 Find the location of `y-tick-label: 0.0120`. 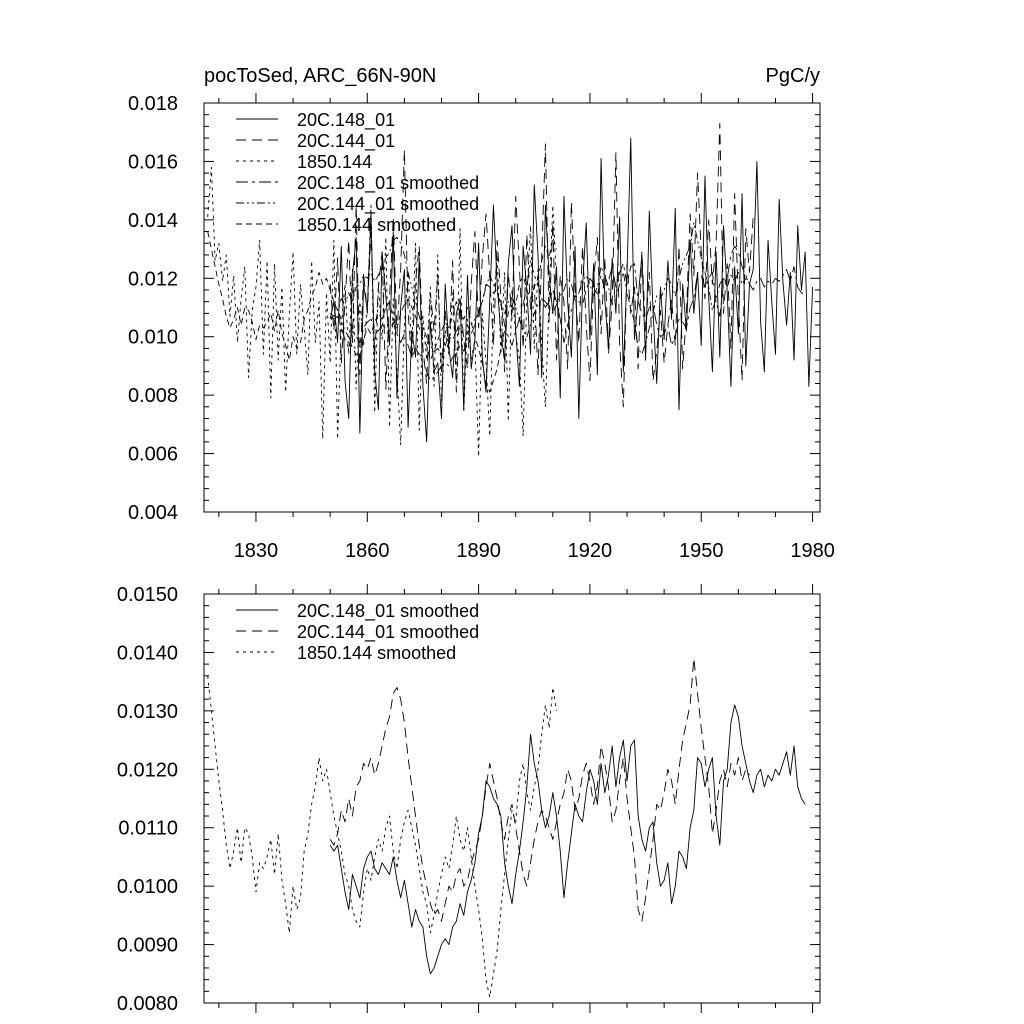

y-tick-label: 0.0120 is located at coordinates (147, 770).